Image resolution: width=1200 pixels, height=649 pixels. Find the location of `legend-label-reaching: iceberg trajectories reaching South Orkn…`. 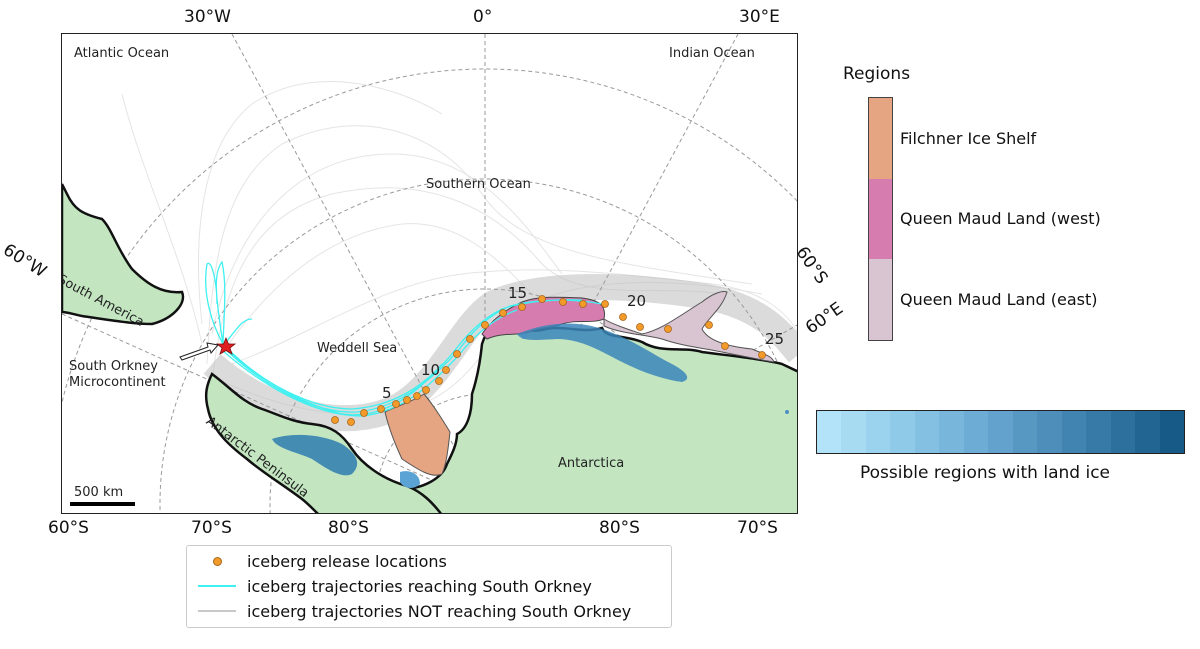

legend-label-reaching: iceberg trajectories reaching South Orkn… is located at coordinates (419, 586).